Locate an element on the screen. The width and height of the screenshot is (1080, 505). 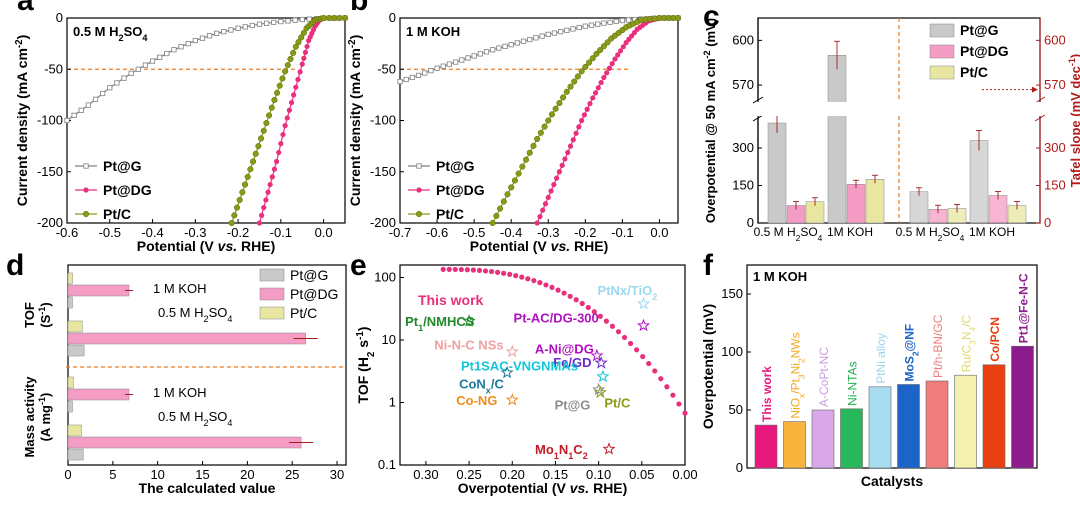
x-tick-label: 0.10 is located at coordinates (598, 474).